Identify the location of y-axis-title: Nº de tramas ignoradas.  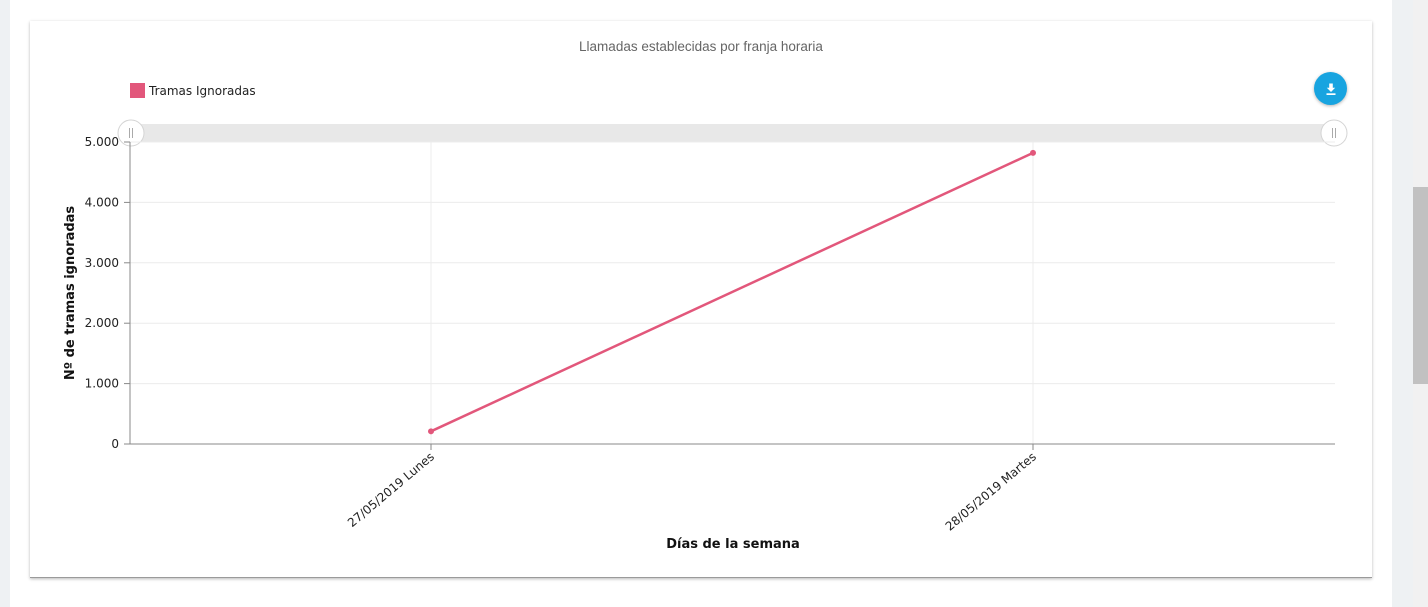
(70, 293).